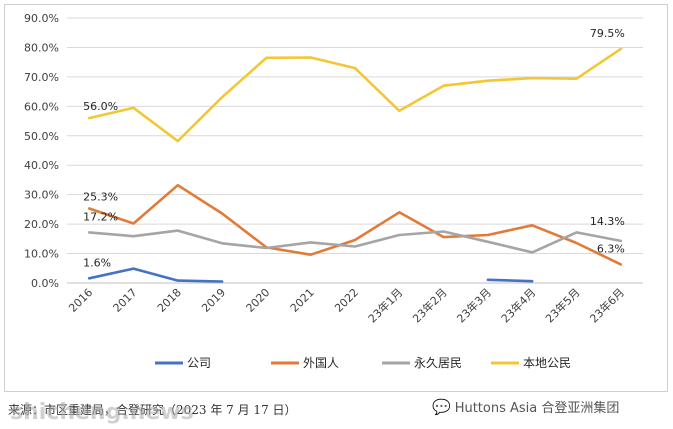 Image resolution: width=673 pixels, height=429 pixels. Describe the element at coordinates (169, 300) in the screenshot. I see `x-tick-label: 2018` at that location.